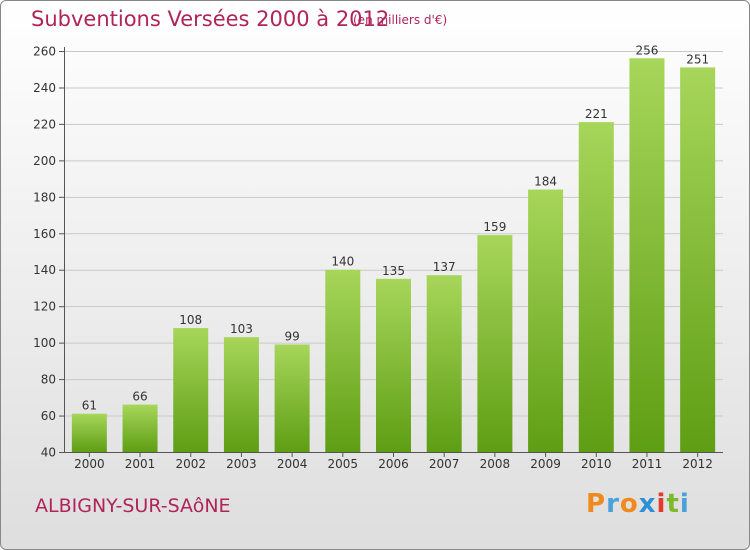 This screenshot has width=750, height=550. What do you see at coordinates (48, 453) in the screenshot?
I see `y-tick-label: 40` at bounding box center [48, 453].